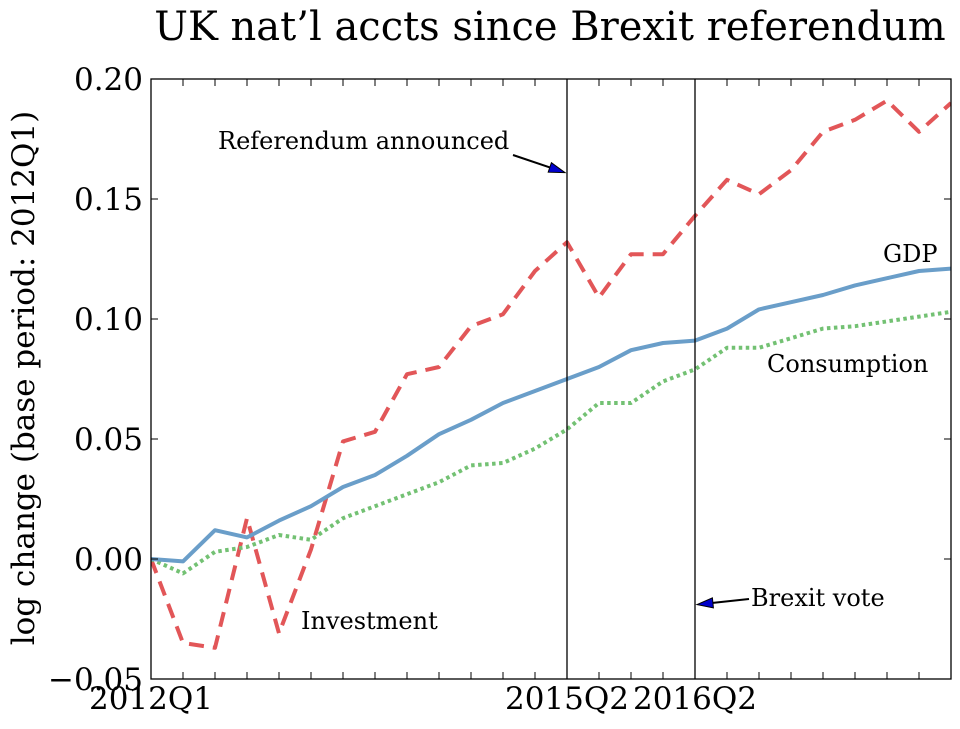  I want to click on y-tick-label: 0.00, so click(108, 560).